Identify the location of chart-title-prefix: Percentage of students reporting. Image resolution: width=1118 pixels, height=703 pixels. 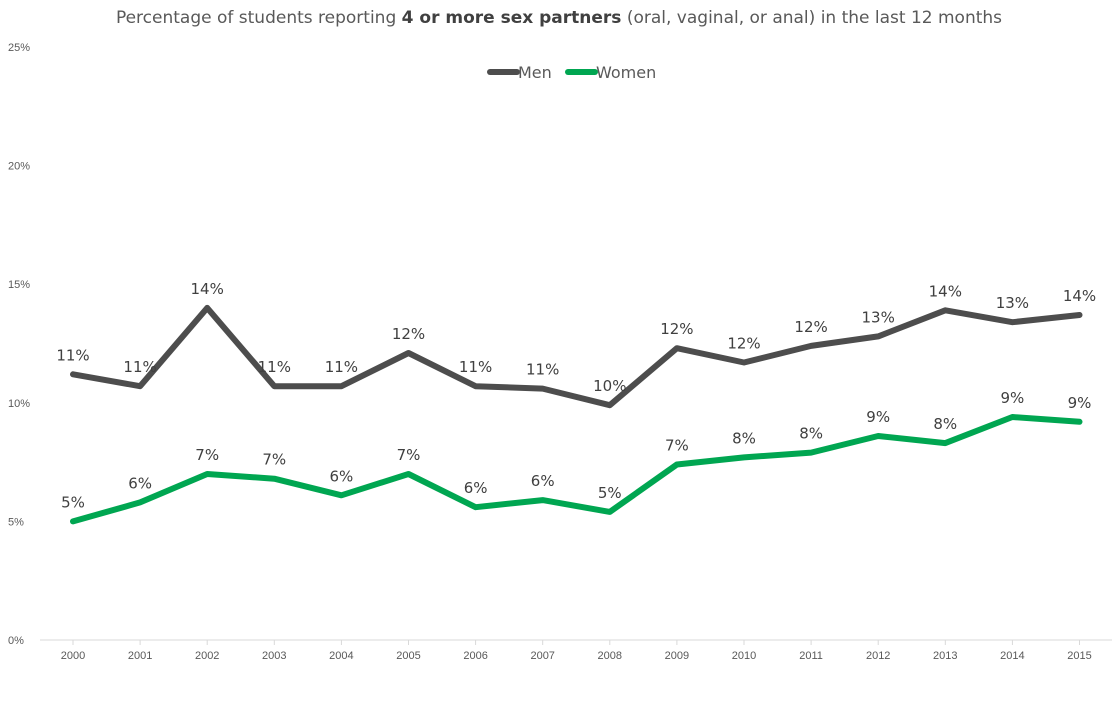
(258, 18).